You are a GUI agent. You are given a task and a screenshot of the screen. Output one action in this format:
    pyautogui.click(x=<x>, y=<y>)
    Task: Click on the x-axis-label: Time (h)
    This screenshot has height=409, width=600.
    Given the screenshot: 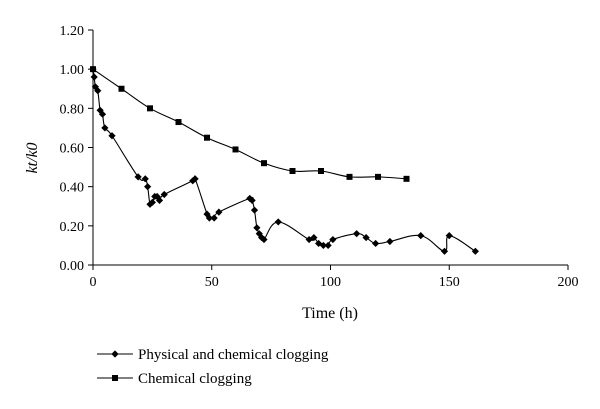 What is the action you would take?
    pyautogui.click(x=330, y=313)
    